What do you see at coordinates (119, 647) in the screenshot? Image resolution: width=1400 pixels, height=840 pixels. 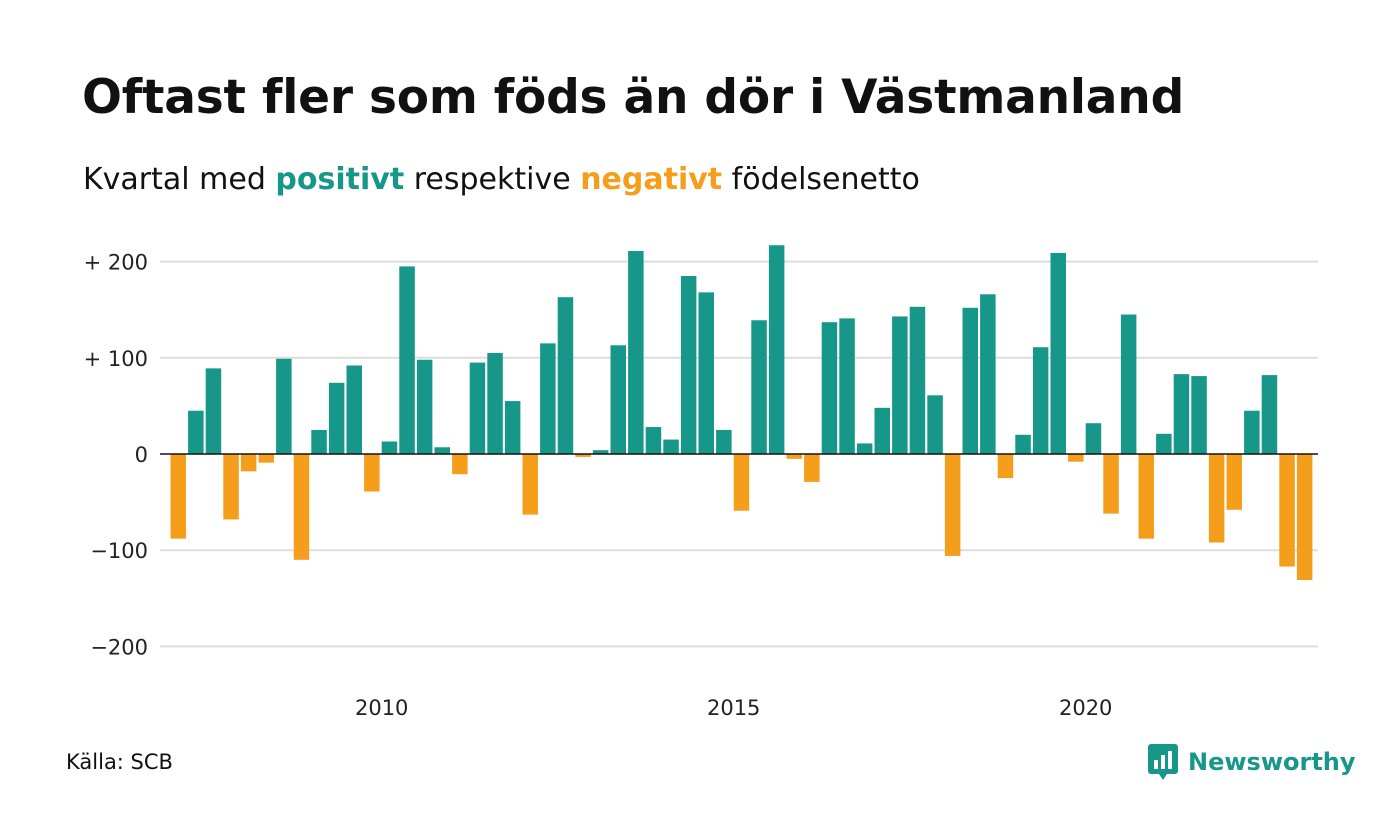 I see `y-tick-label: −200` at bounding box center [119, 647].